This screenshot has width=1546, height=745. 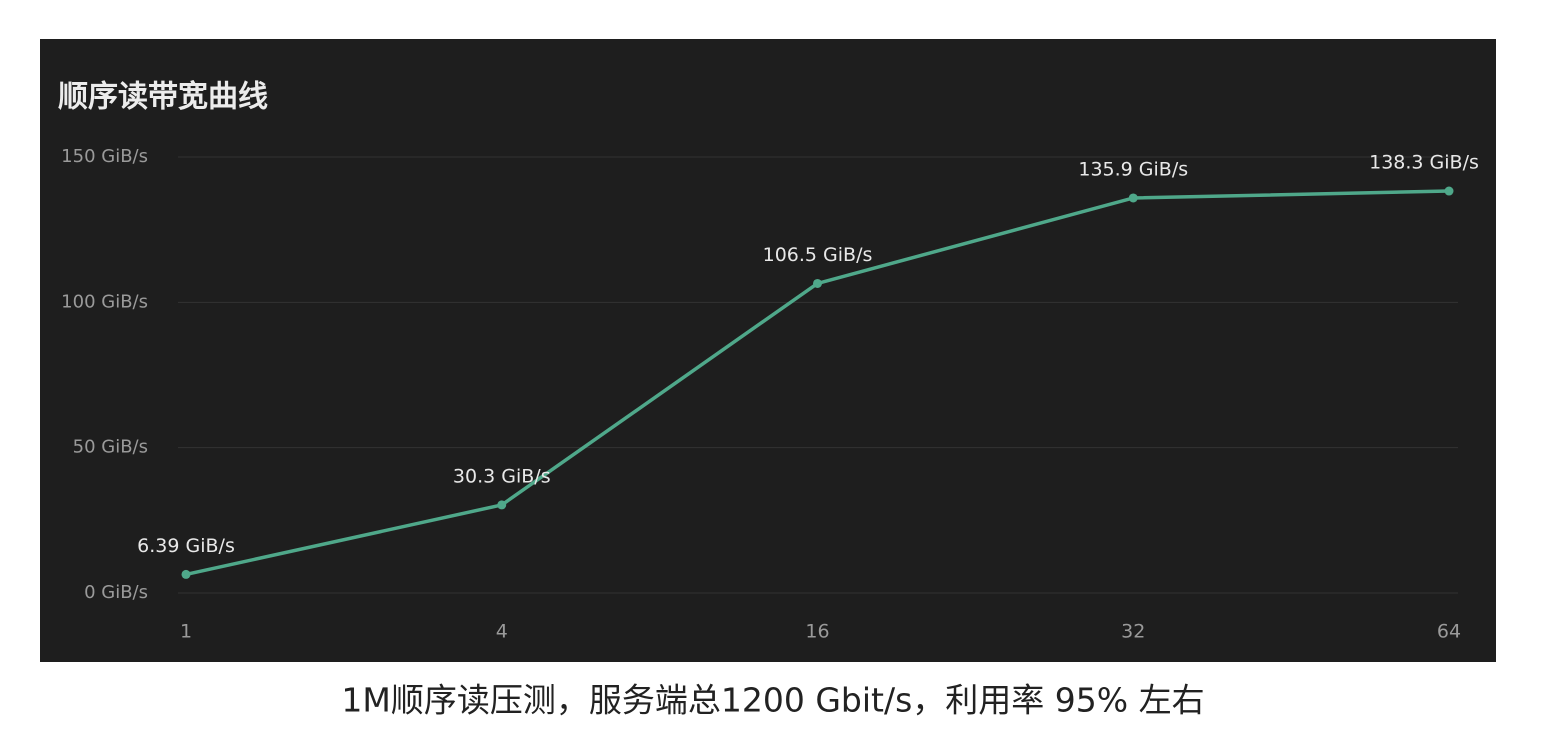 I want to click on value-label: 30.3 GiB/s, so click(x=502, y=476).